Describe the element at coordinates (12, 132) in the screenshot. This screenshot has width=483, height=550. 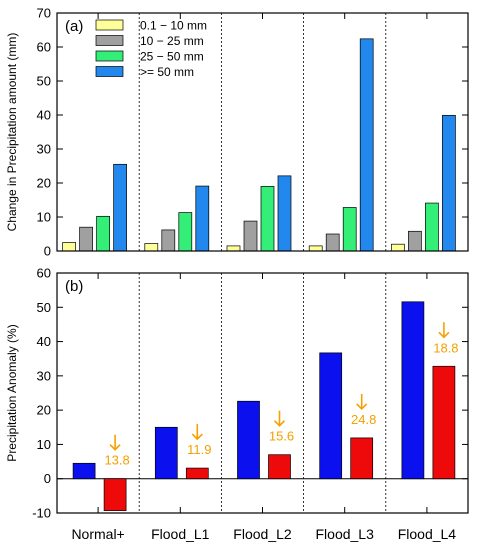
I see `panel-a-y-axis-title: Change in Precipitation amount (mm)` at that location.